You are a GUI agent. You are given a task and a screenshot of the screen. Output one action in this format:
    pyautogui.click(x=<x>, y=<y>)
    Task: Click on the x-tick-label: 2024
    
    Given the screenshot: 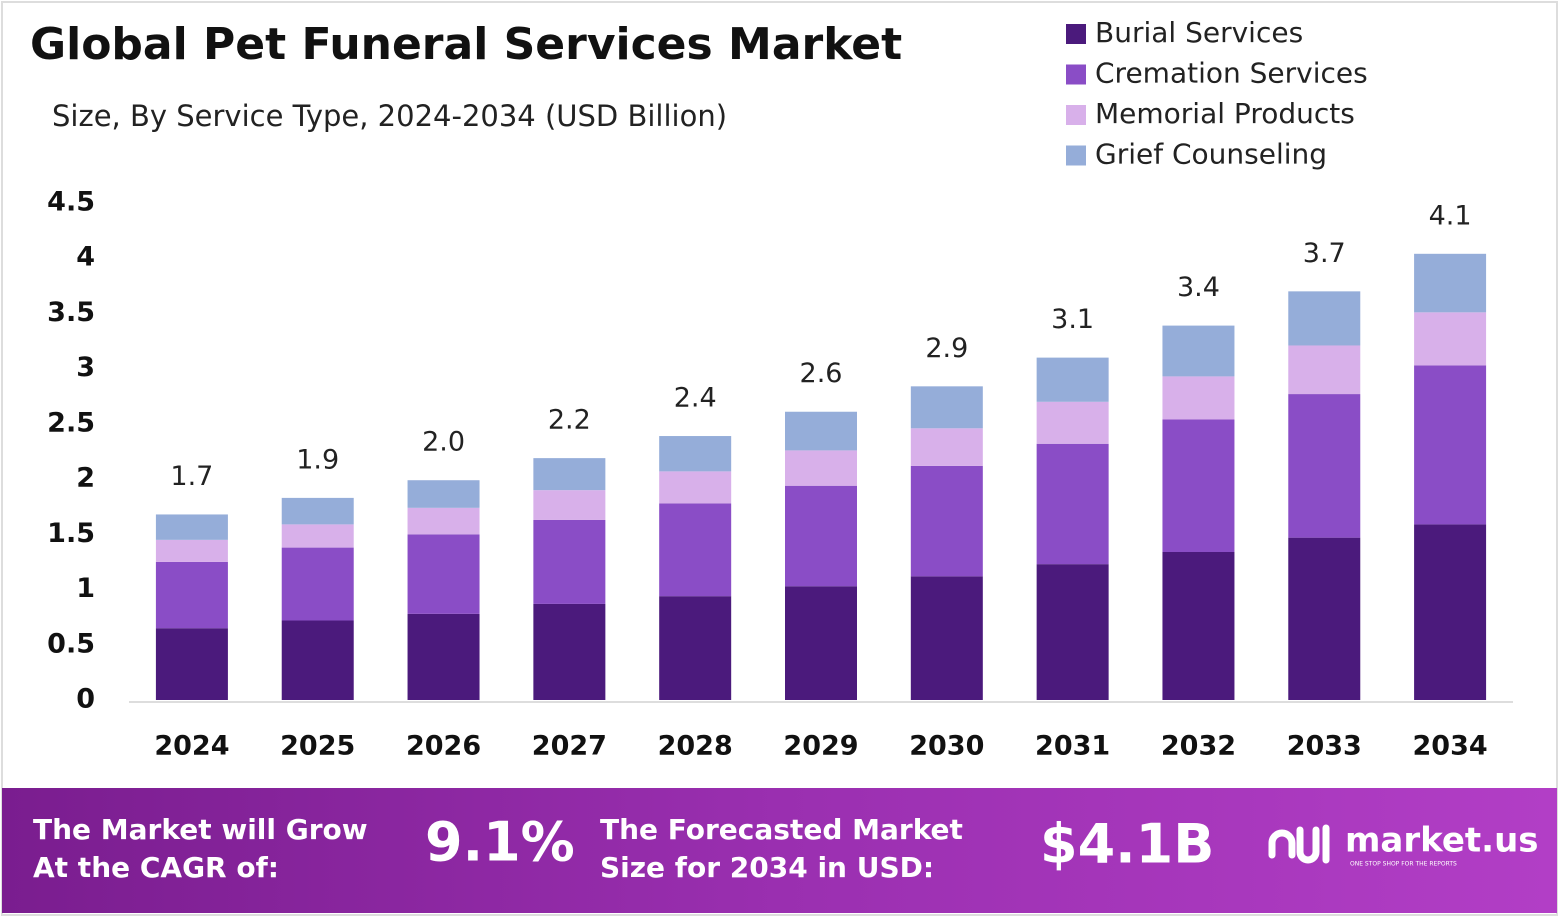 What is the action you would take?
    pyautogui.click(x=191, y=746)
    